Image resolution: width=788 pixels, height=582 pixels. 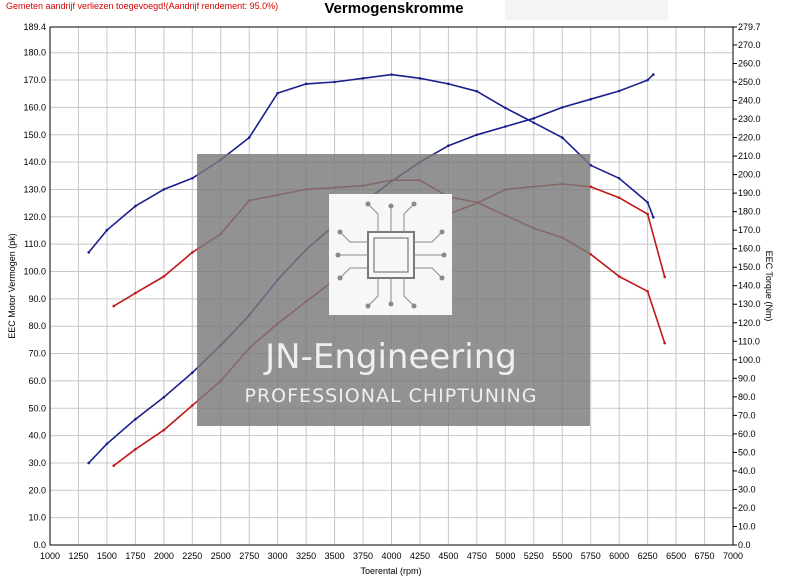 What do you see at coordinates (749, 304) in the screenshot?
I see `right-tick-label: 130.0` at bounding box center [749, 304].